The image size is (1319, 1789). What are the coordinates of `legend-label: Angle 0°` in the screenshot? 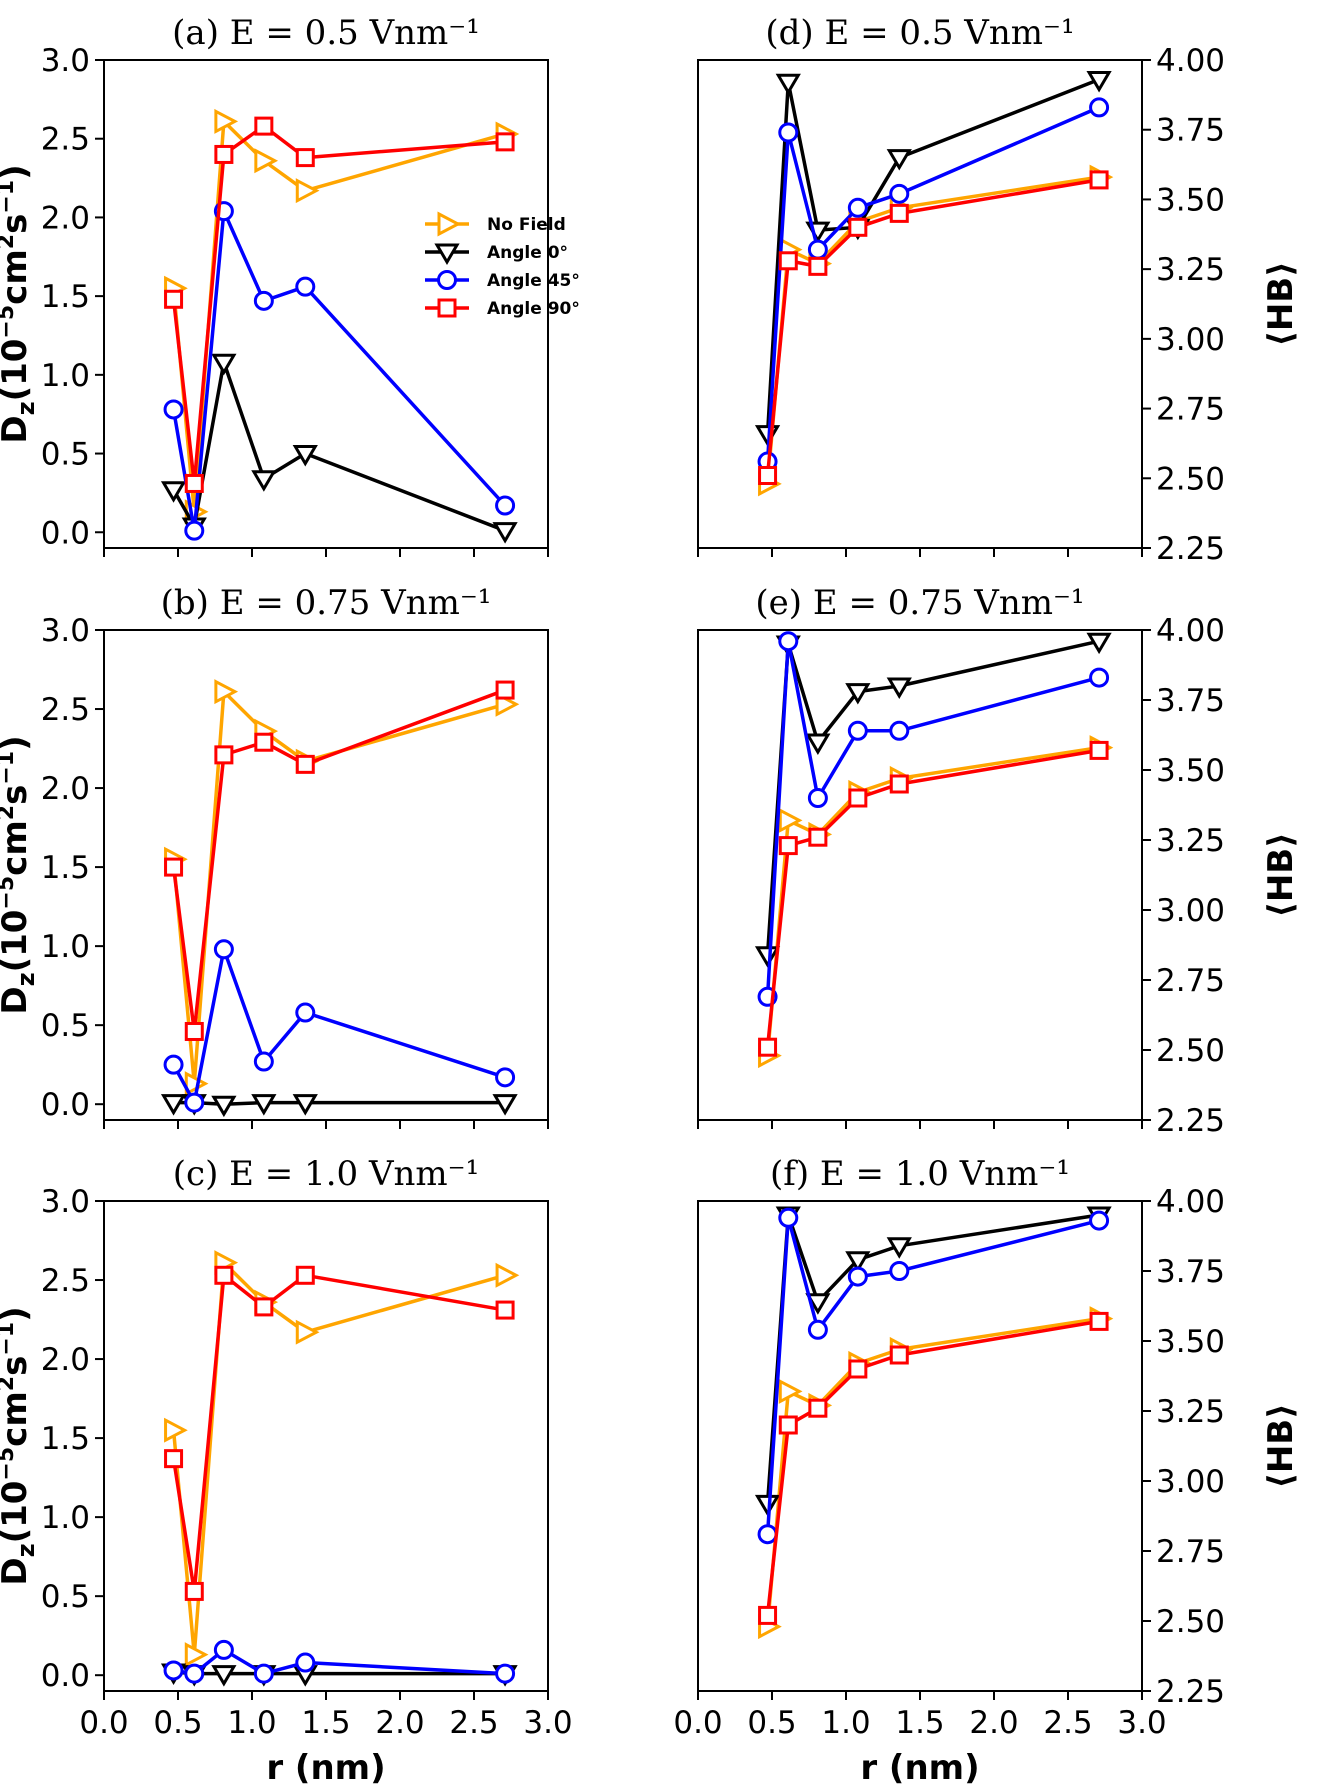 It's located at (527, 253).